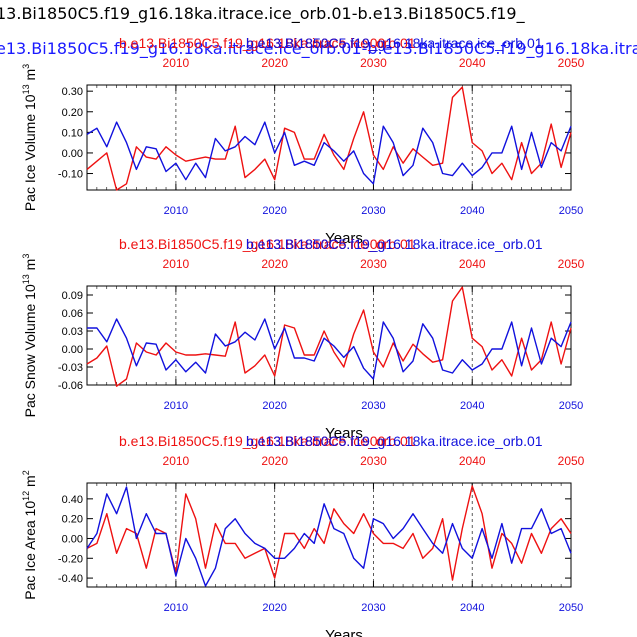 Image resolution: width=637 pixels, height=637 pixels. I want to click on y-tick-label: 0.40, so click(72, 500).